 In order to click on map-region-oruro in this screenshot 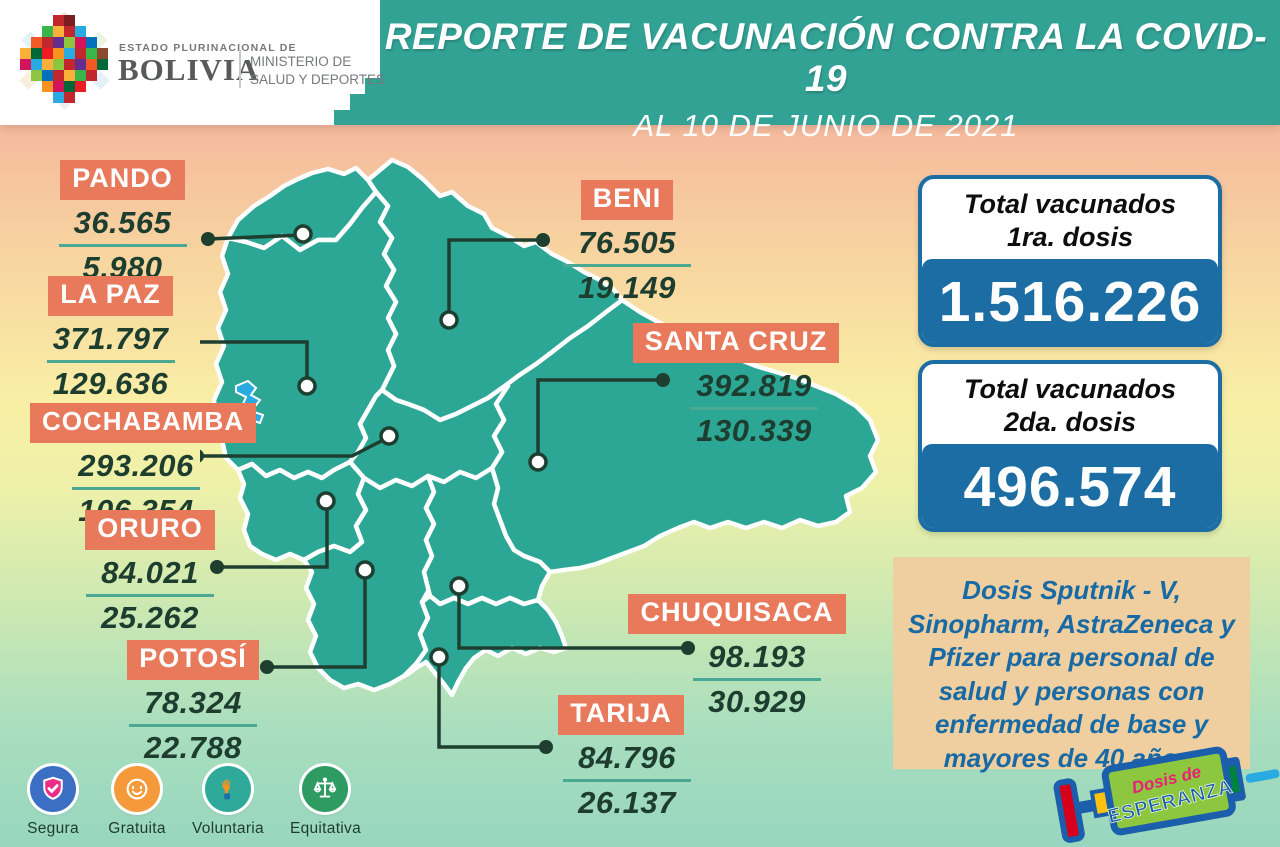, I will do `click(302, 511)`.